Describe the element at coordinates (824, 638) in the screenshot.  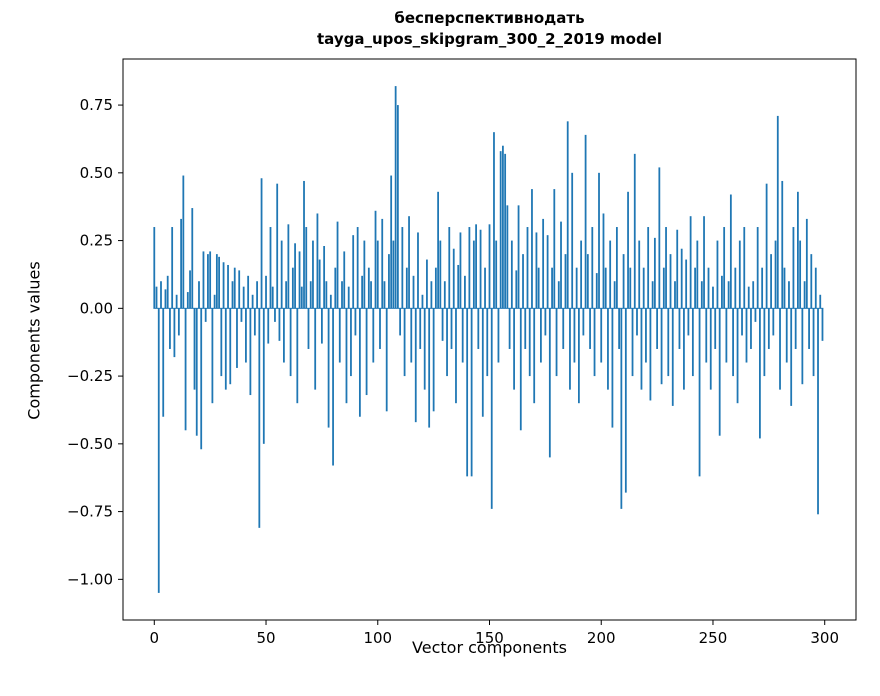
I see `x-tick-label: 300` at that location.